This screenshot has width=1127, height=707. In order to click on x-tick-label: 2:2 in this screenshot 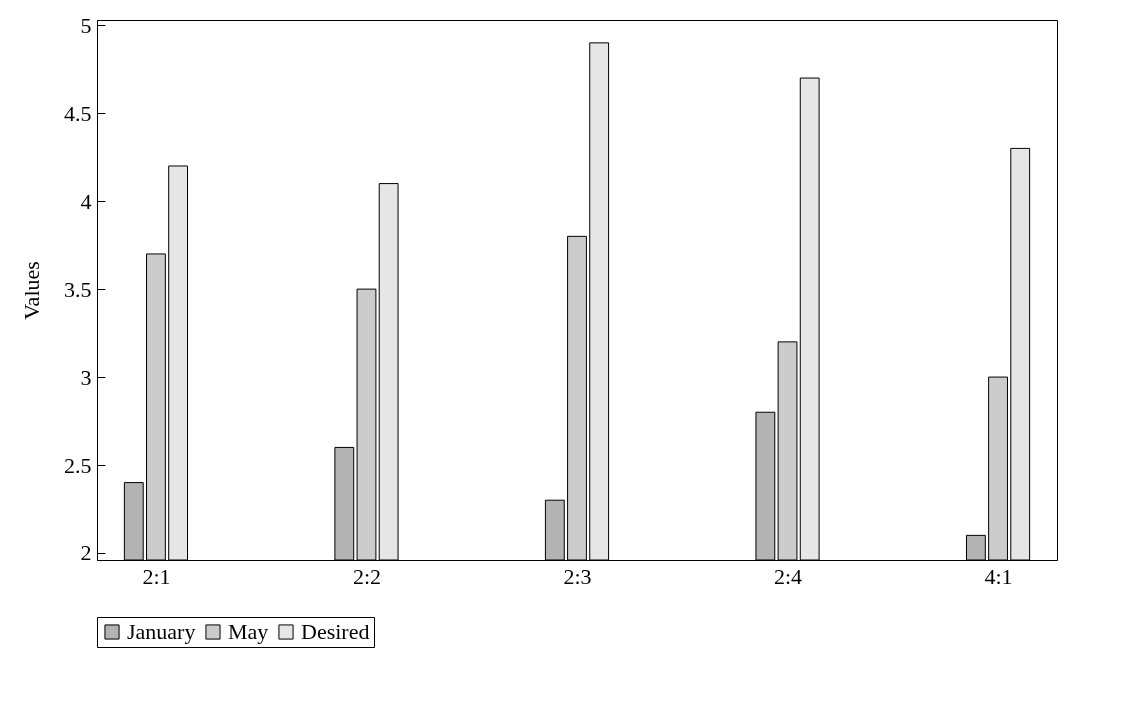, I will do `click(367, 576)`.